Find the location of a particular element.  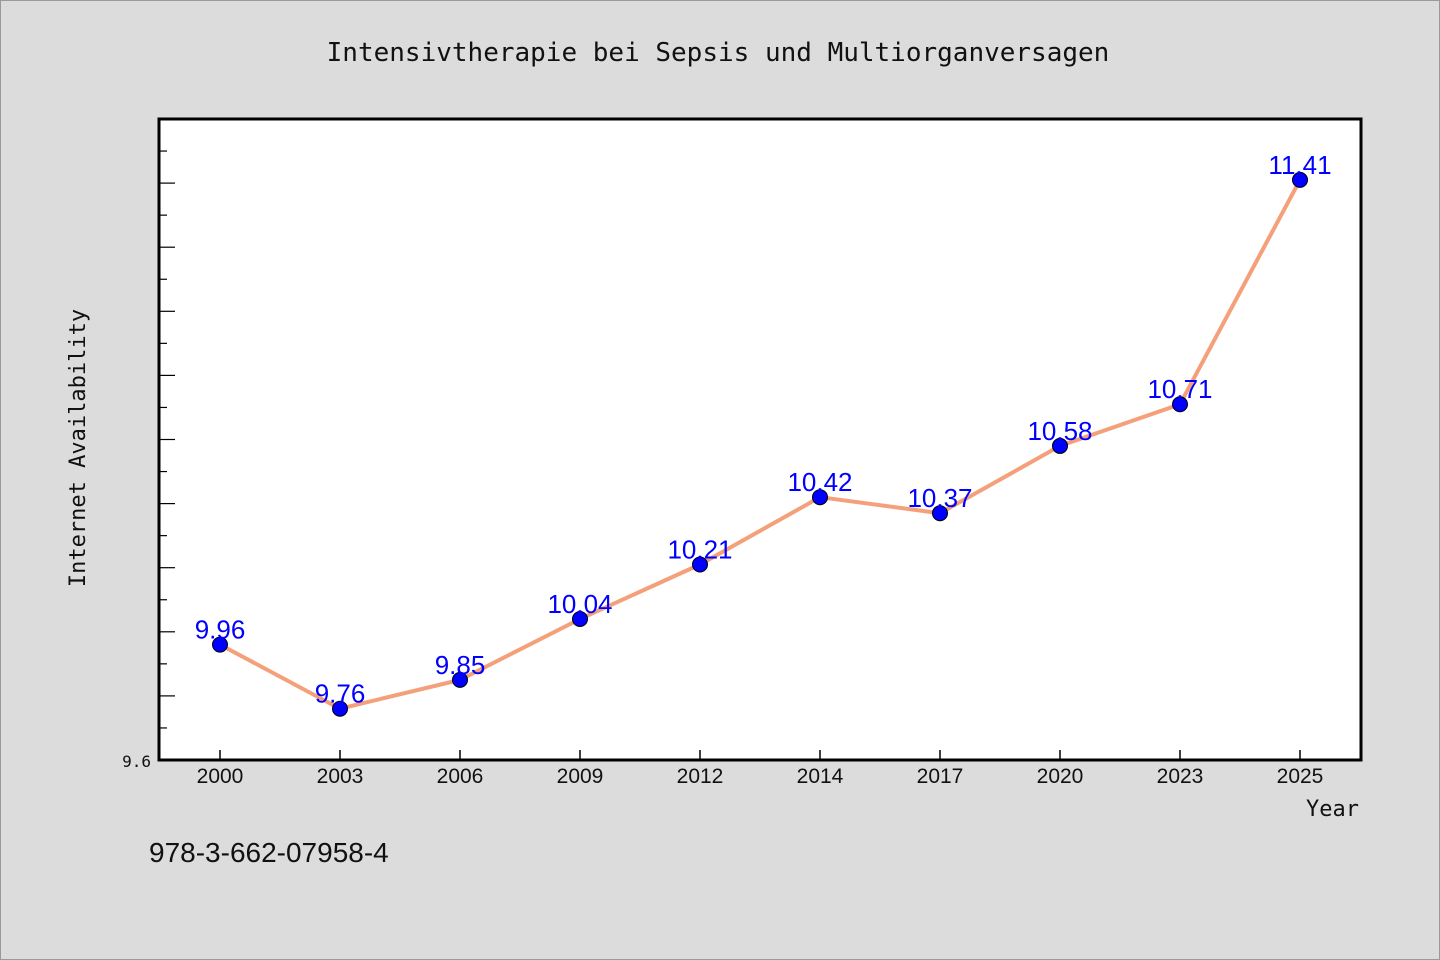

data-label: 10.21 is located at coordinates (699, 549).